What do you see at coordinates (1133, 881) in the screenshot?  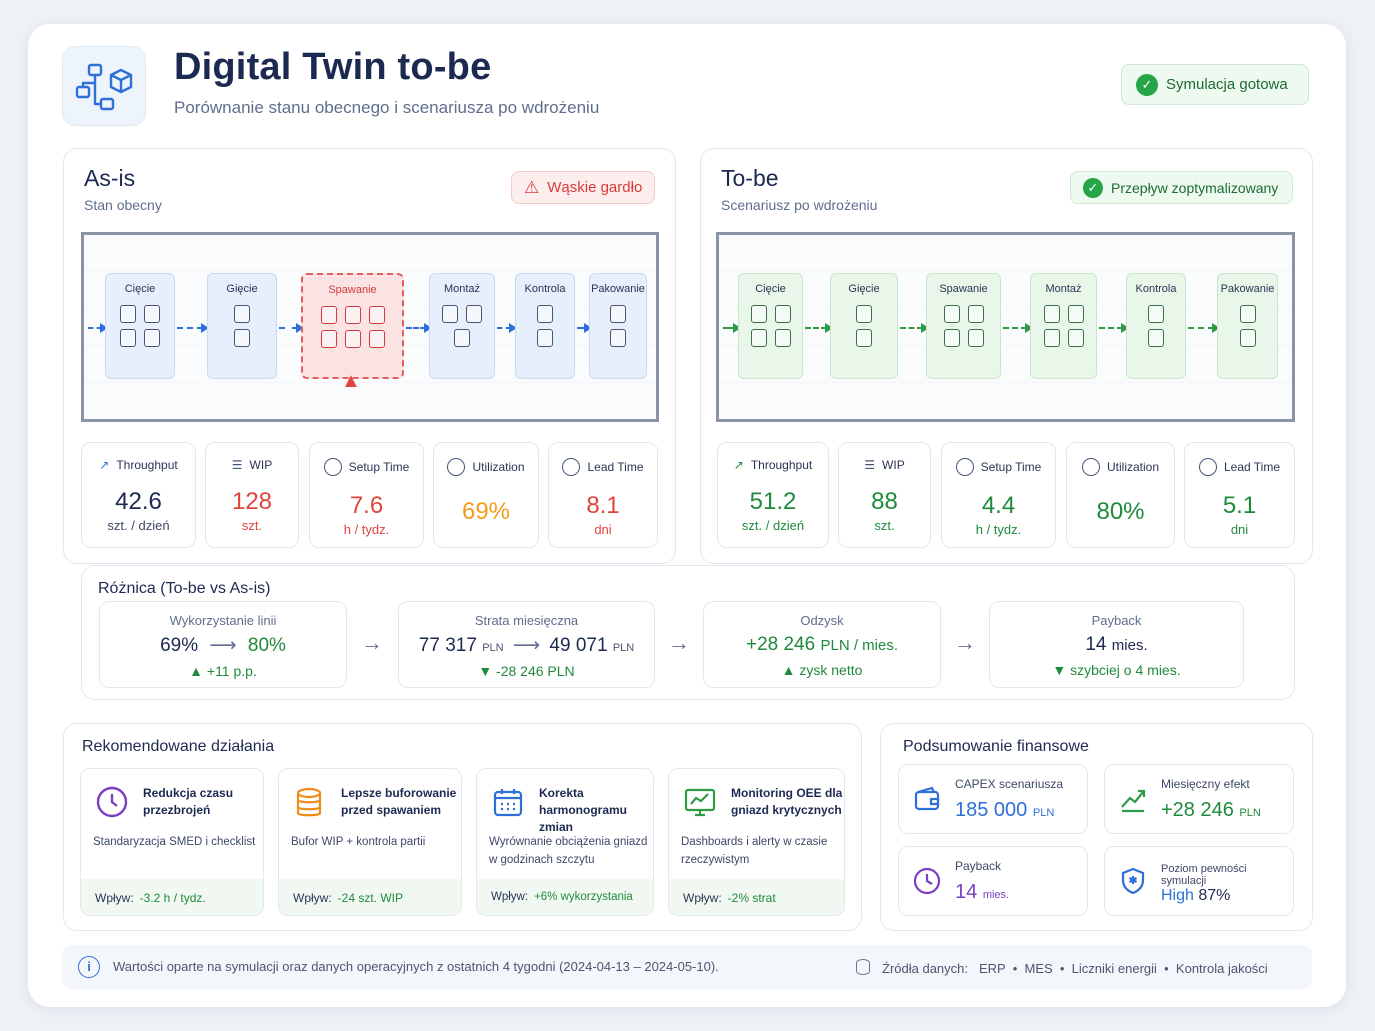 I see `shield-icon` at bounding box center [1133, 881].